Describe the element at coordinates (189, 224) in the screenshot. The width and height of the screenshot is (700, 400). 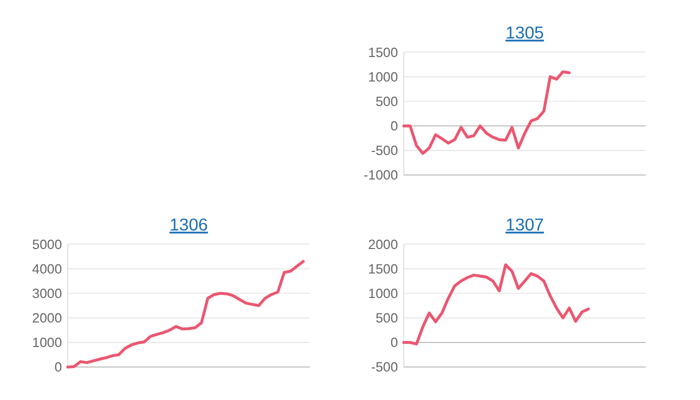
I see `chart-title: 1306` at that location.